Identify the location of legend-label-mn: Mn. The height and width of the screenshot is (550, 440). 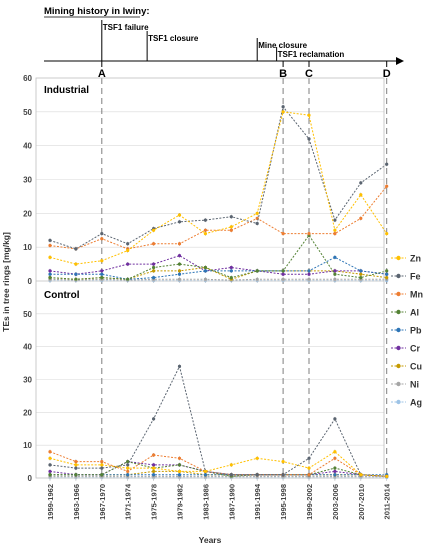
(416, 295).